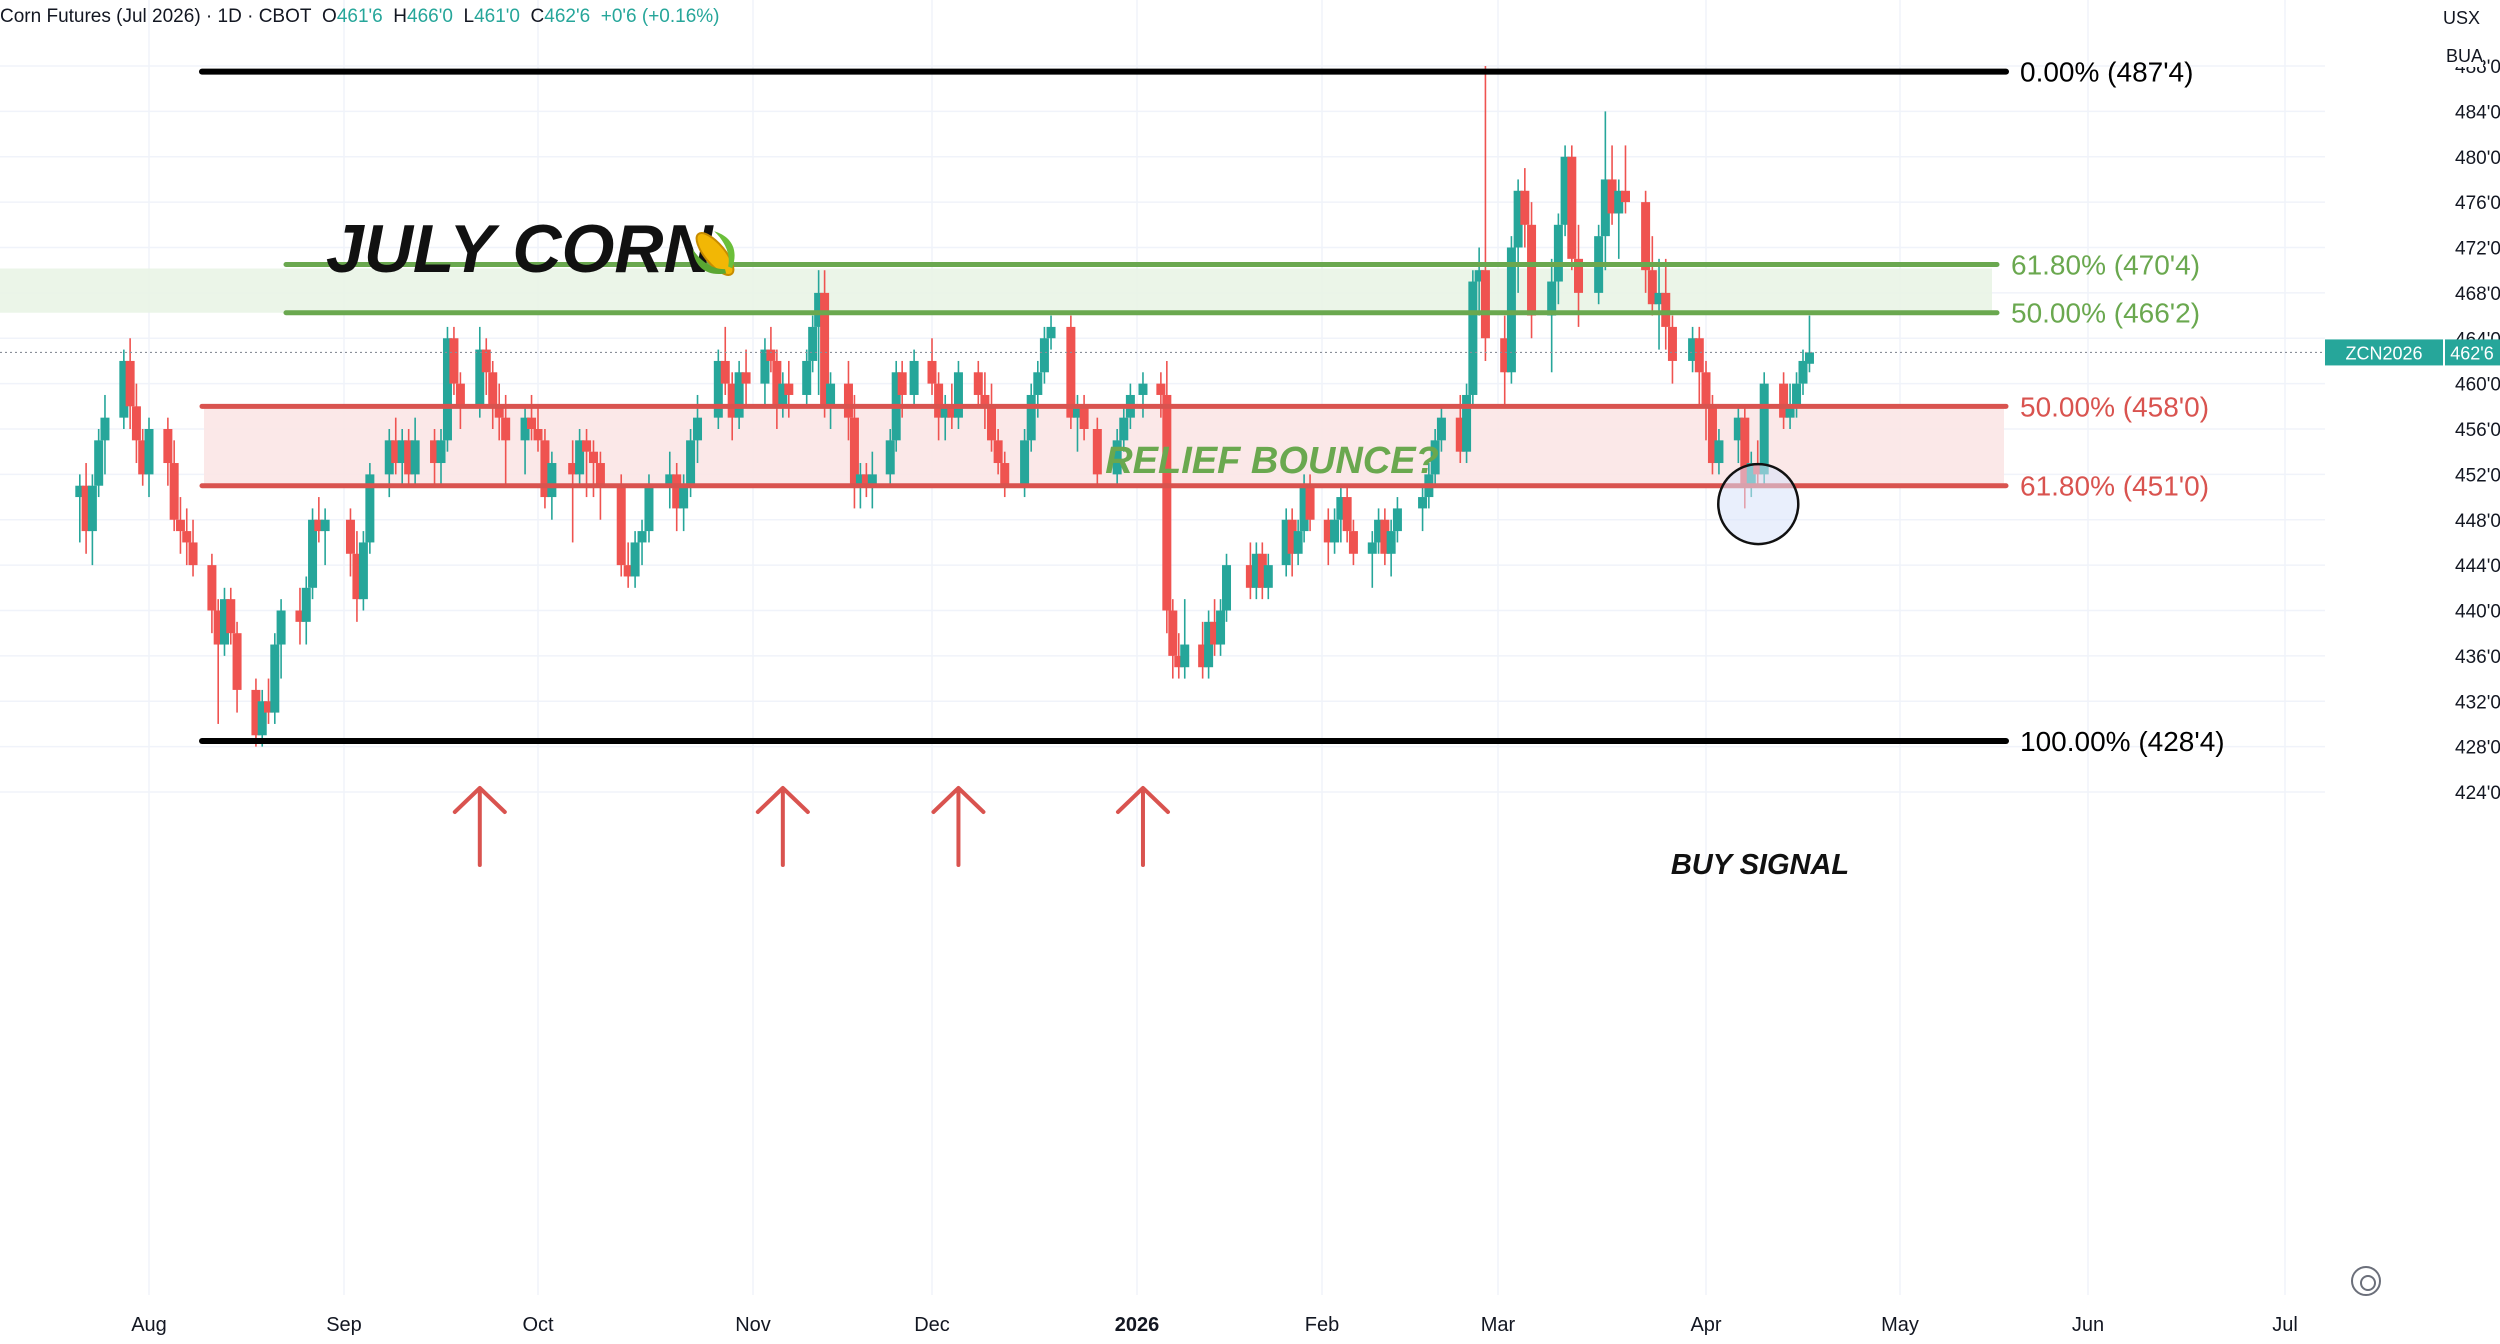  Describe the element at coordinates (2472, 352) in the screenshot. I see `last-price-tag` at that location.